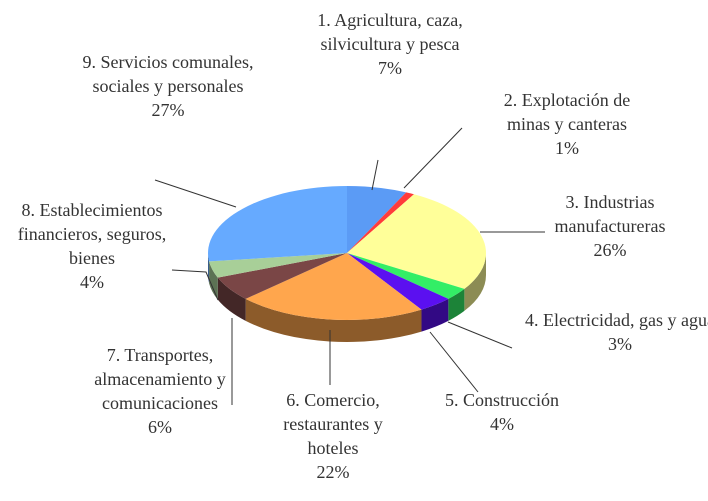 This screenshot has width=708, height=501. I want to click on value-label: 3%, so click(620, 344).